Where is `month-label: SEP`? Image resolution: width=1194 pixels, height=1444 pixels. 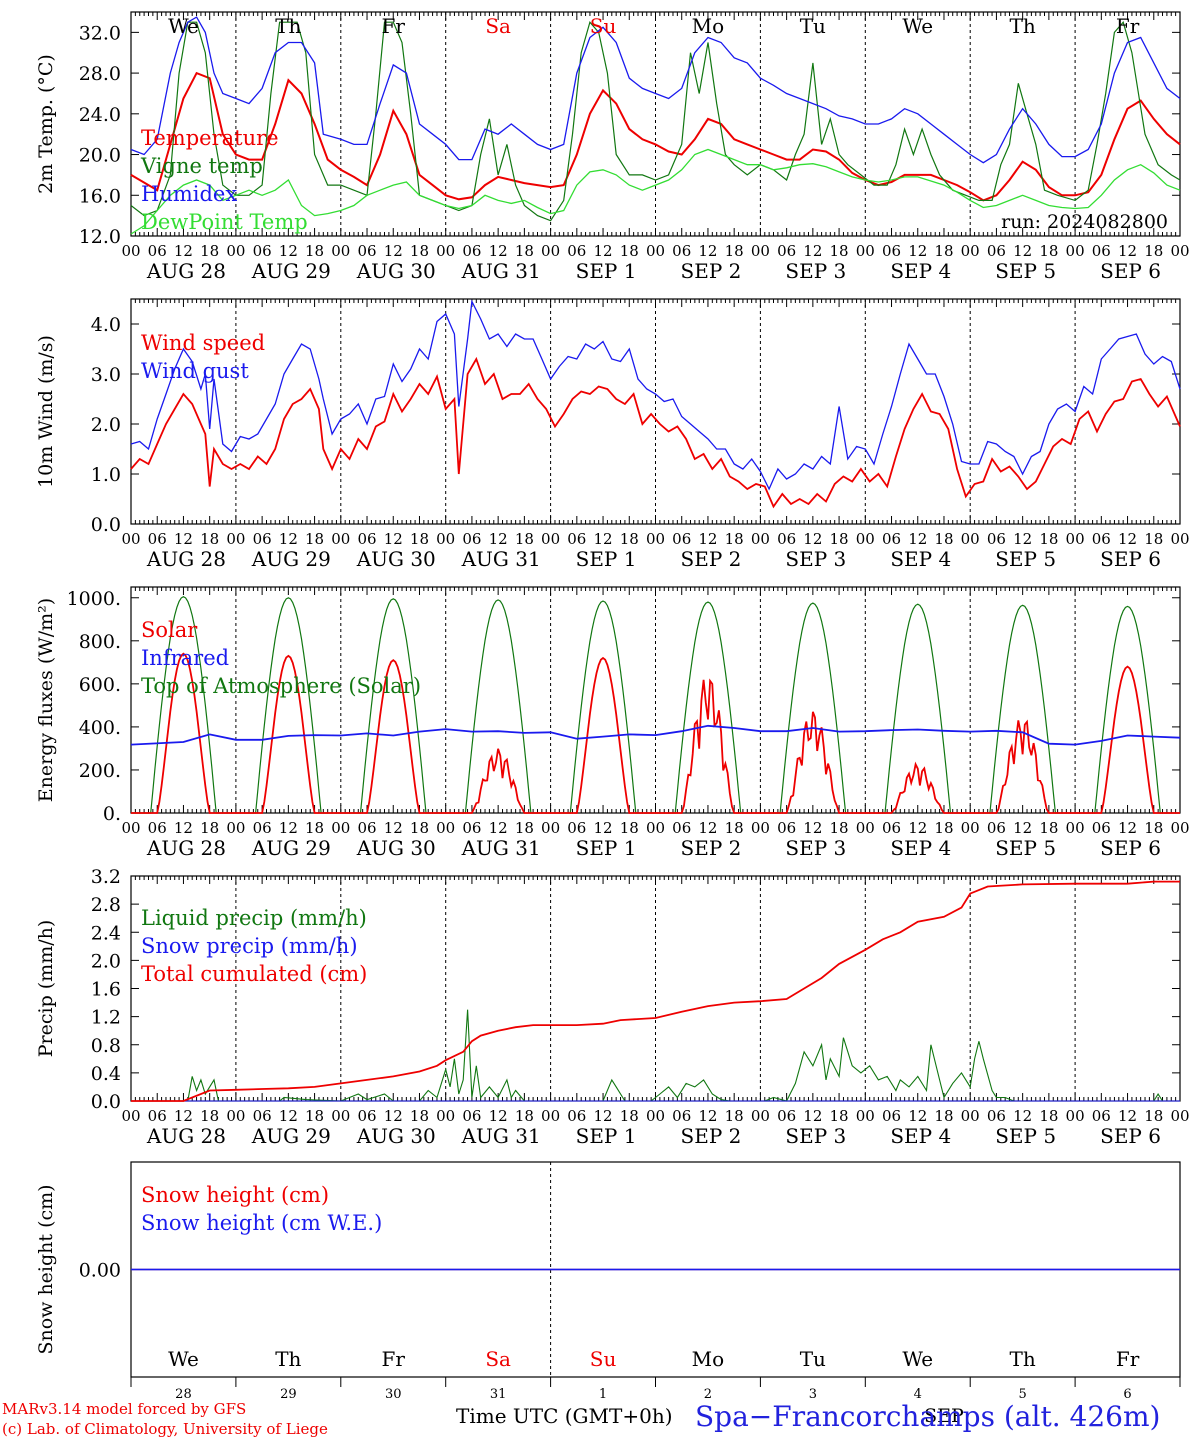 month-label: SEP is located at coordinates (944, 1416).